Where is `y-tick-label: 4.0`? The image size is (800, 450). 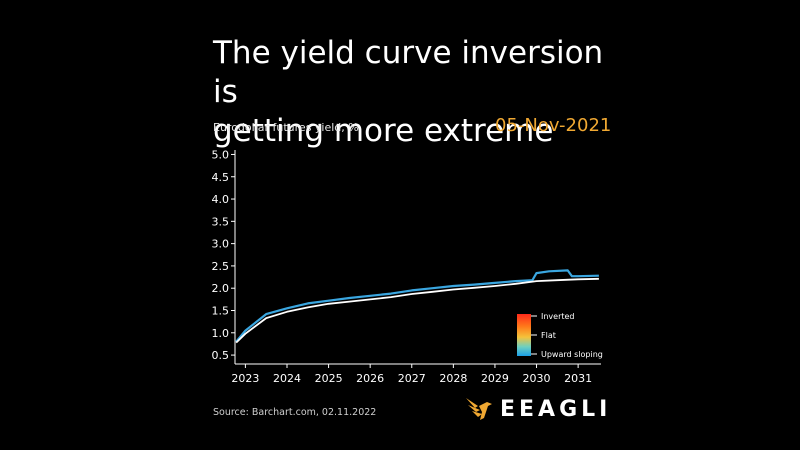
y-tick-label: 4.0 is located at coordinates (221, 199).